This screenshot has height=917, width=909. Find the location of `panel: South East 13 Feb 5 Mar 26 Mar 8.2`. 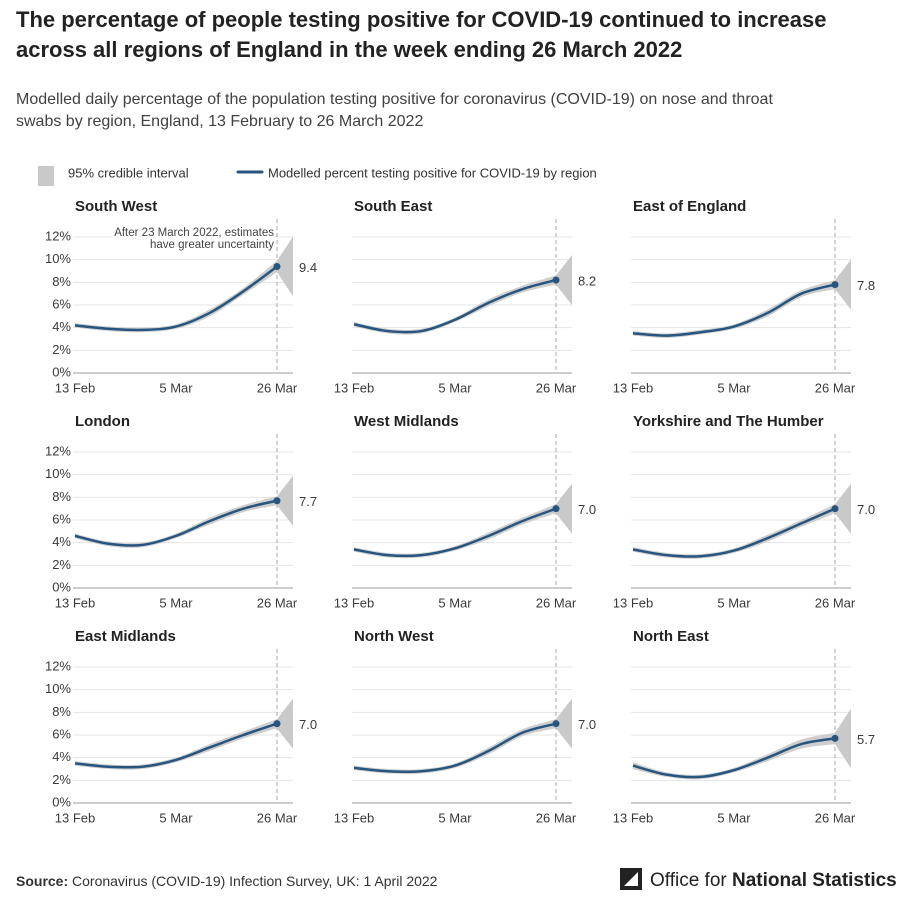

panel: South East 13 Feb 5 Mar 26 Mar 8.2 is located at coordinates (465, 296).